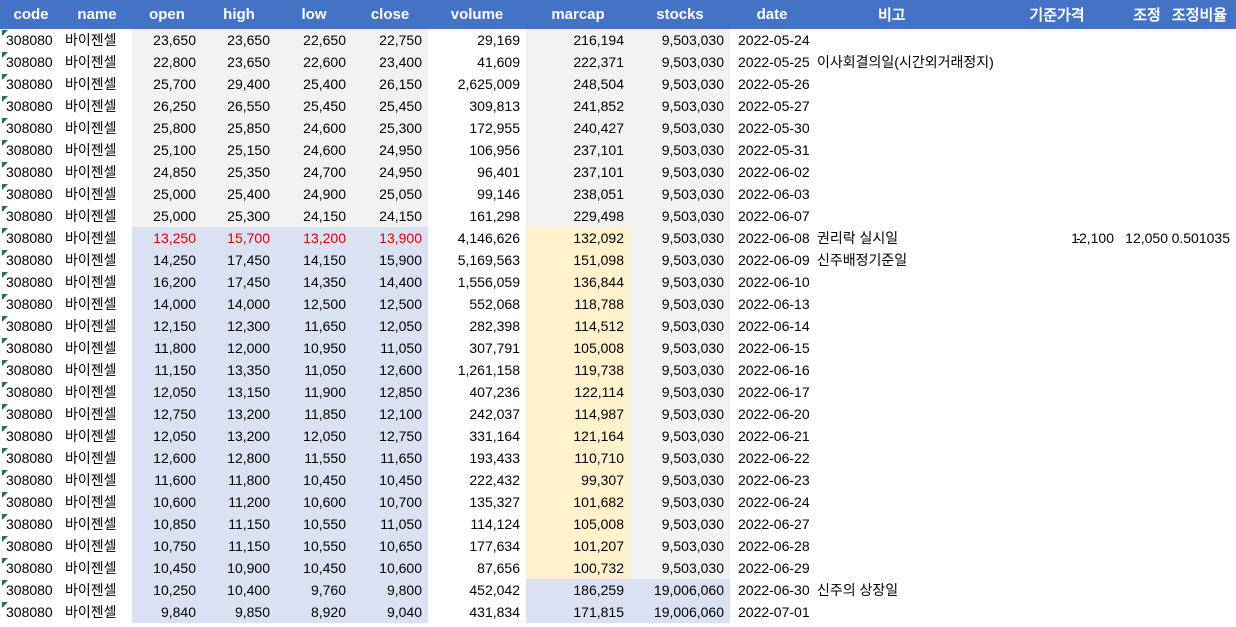 The height and width of the screenshot is (627, 1236). Describe the element at coordinates (390, 546) in the screenshot. I see `cell-close: 10,650` at that location.